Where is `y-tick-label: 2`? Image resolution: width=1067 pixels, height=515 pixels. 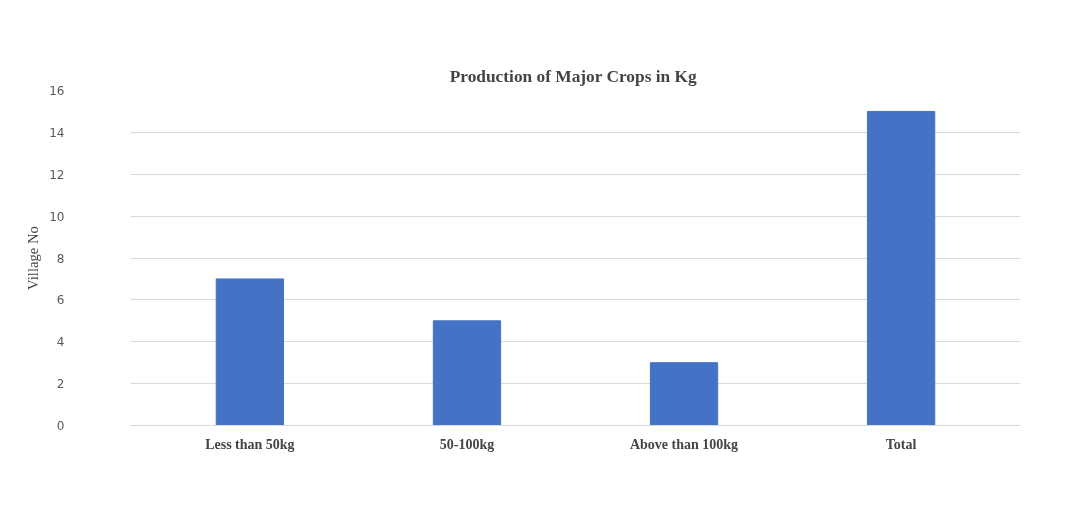 y-tick-label: 2 is located at coordinates (60, 384).